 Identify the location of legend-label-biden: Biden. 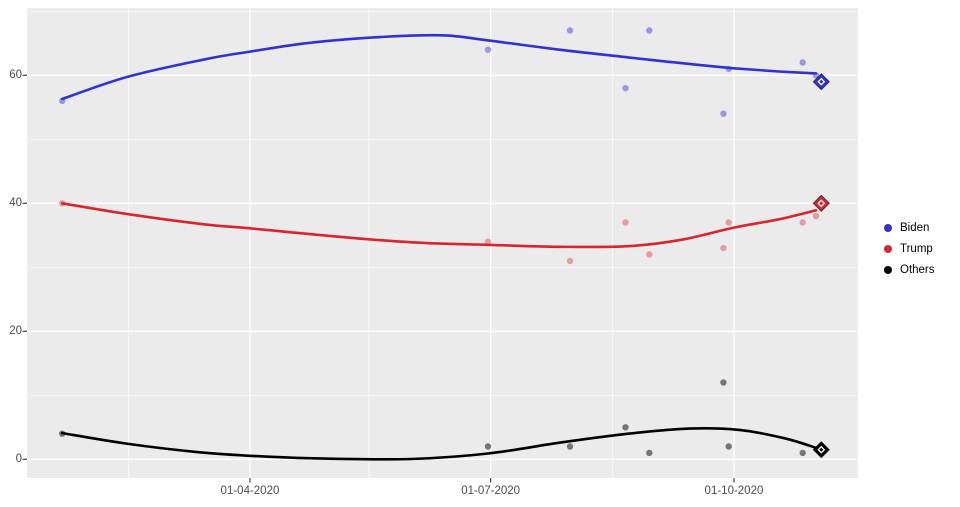
(915, 227).